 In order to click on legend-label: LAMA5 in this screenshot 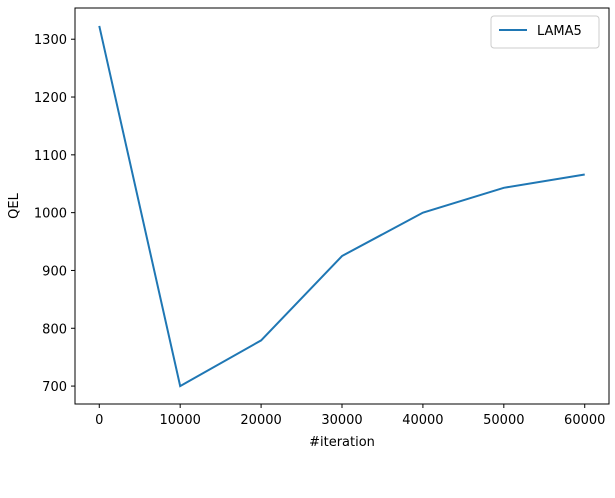, I will do `click(559, 31)`.